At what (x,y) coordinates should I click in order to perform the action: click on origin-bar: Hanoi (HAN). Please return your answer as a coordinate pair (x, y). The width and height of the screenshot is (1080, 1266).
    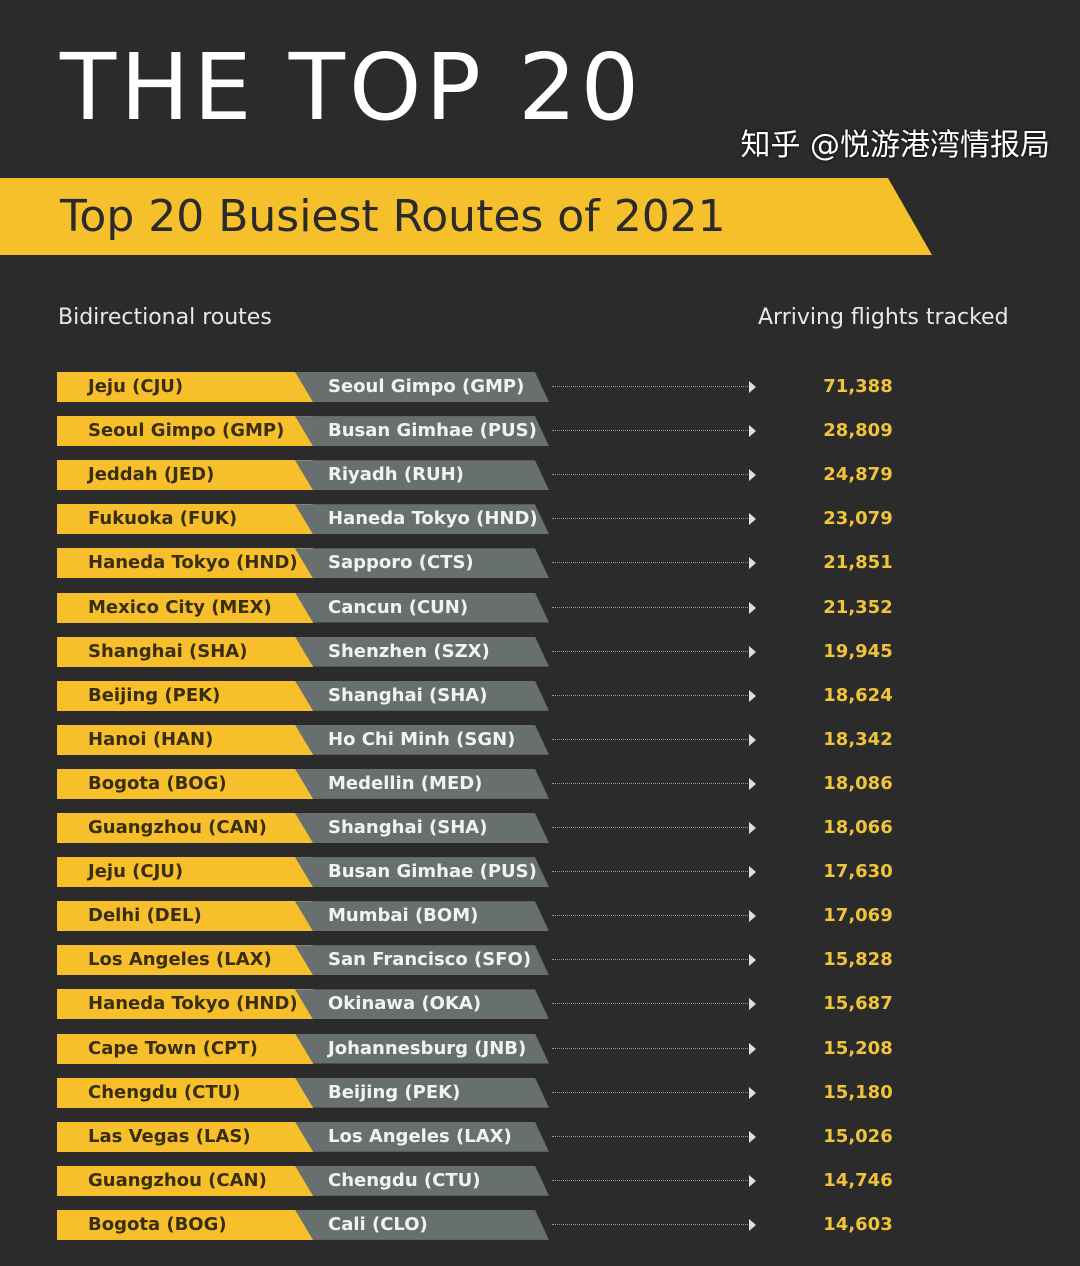
    Looking at the image, I should click on (185, 739).